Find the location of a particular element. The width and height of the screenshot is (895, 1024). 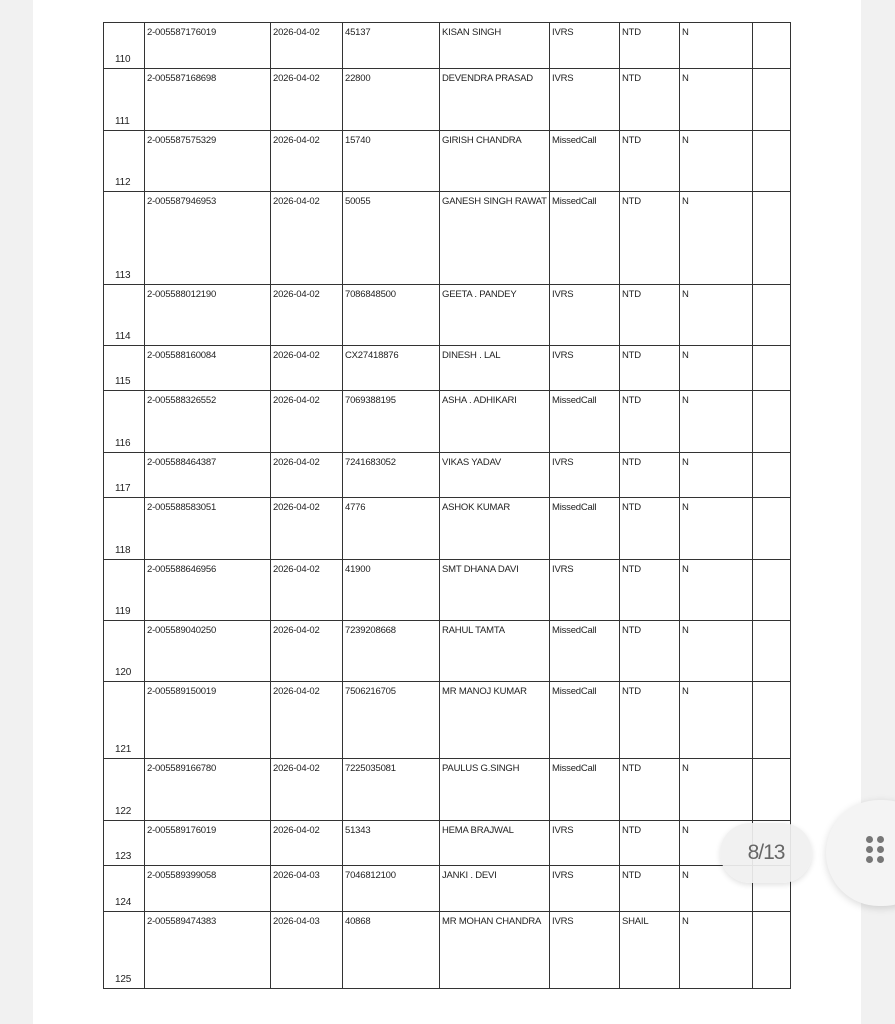

cell-reference-id: 2-005589150019 is located at coordinates (207, 720).